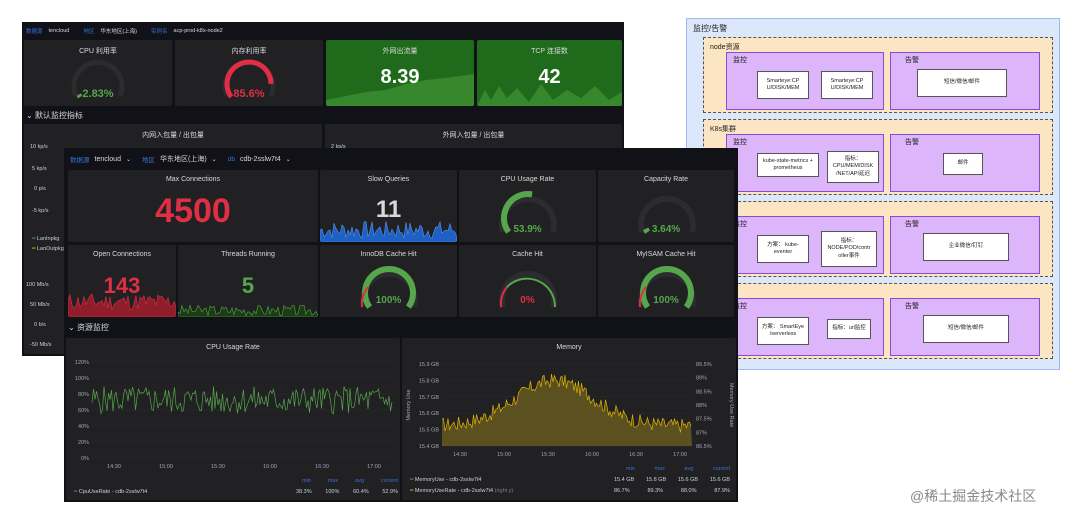  Describe the element at coordinates (98, 94) in the screenshot. I see `panel-value: 2.83%` at that location.